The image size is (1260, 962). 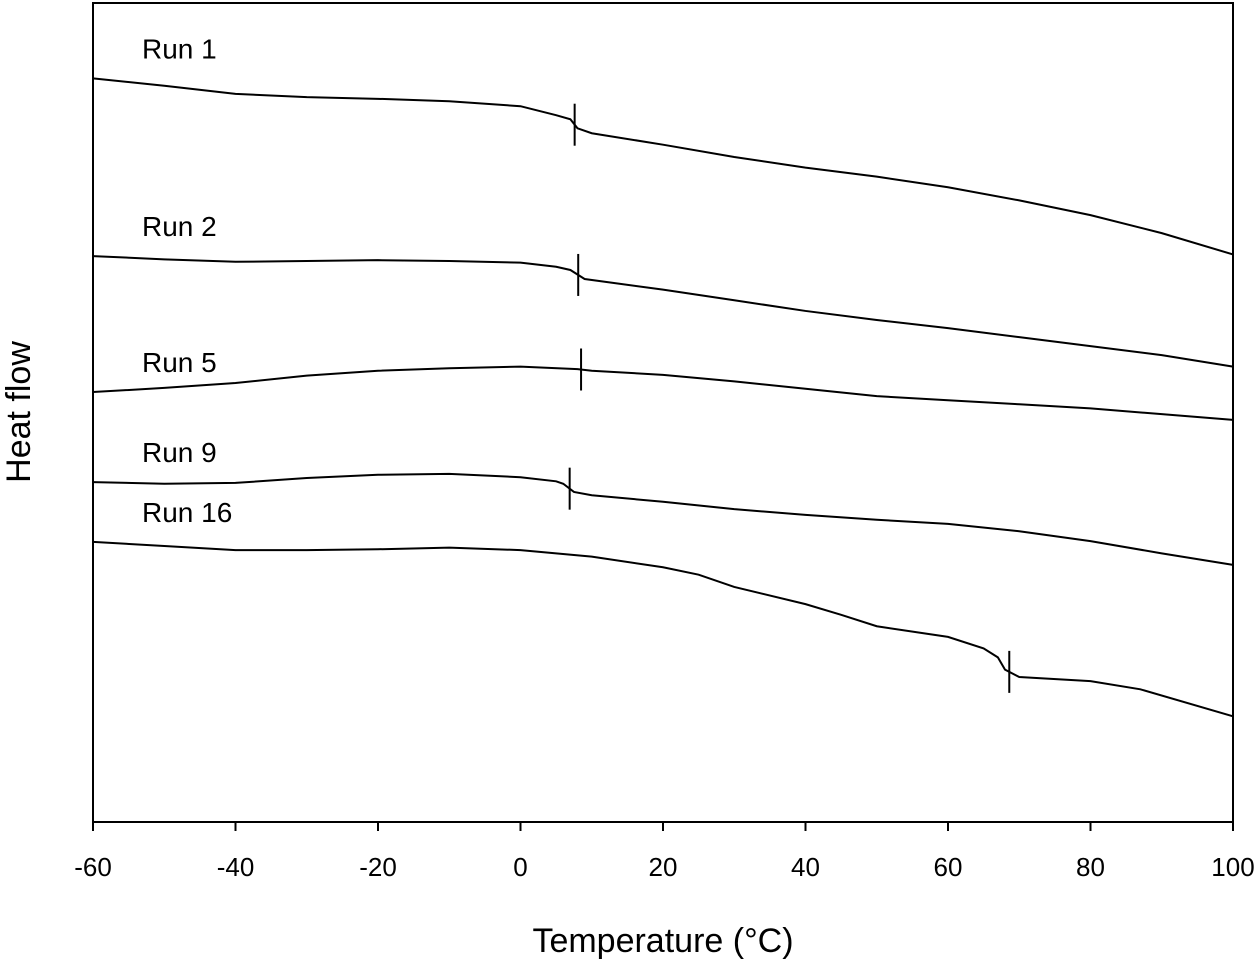 What do you see at coordinates (1090, 867) in the screenshot?
I see `x-tick-label: 80` at bounding box center [1090, 867].